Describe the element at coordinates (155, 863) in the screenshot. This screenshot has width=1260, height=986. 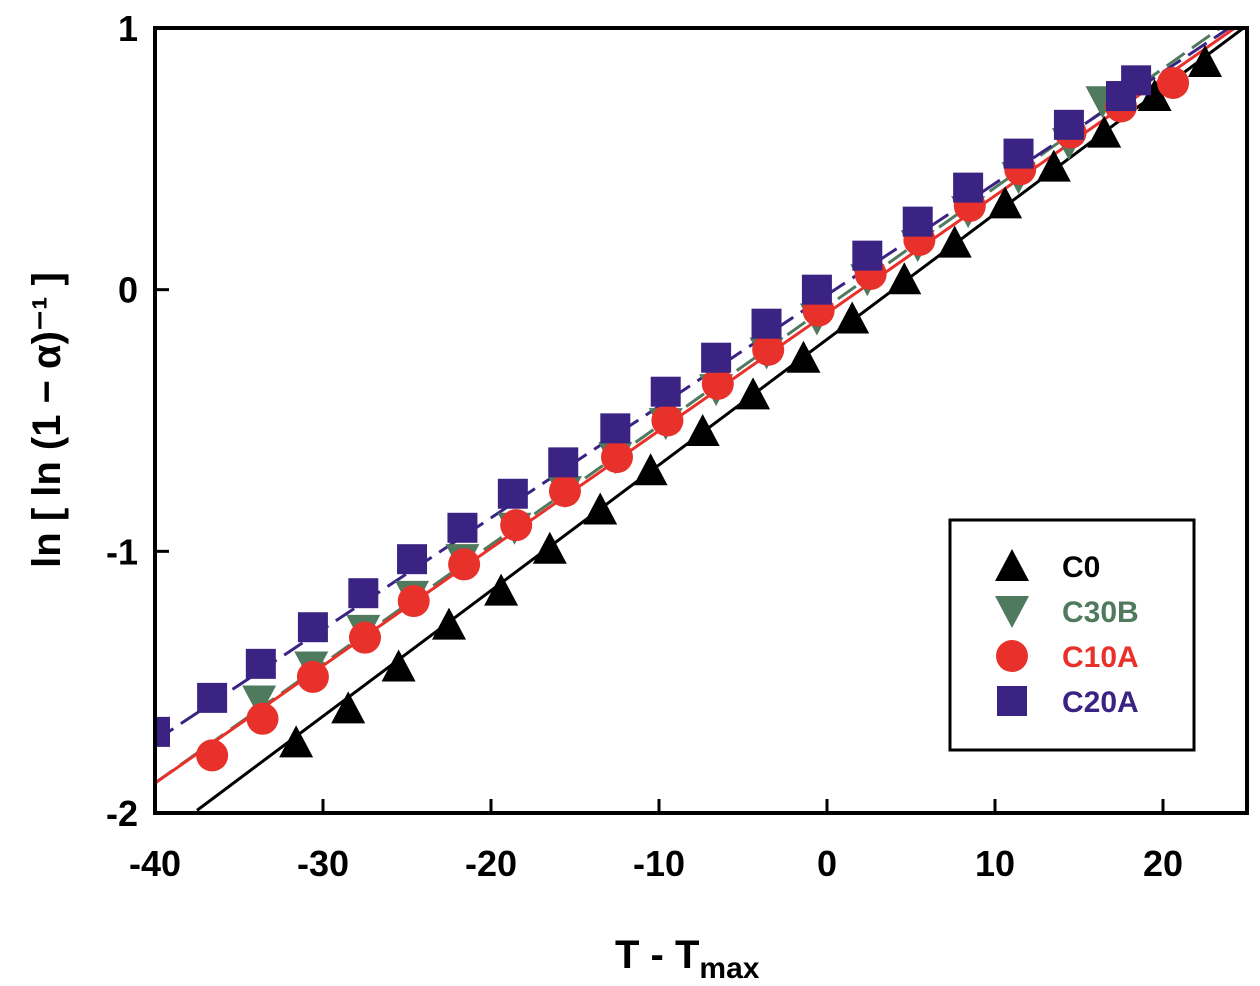
I see `x-tick-label: -40` at that location.